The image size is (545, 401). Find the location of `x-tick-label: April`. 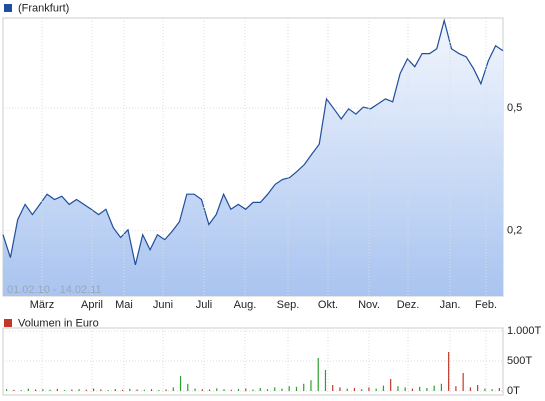

x-tick-label: April is located at coordinates (92, 305).